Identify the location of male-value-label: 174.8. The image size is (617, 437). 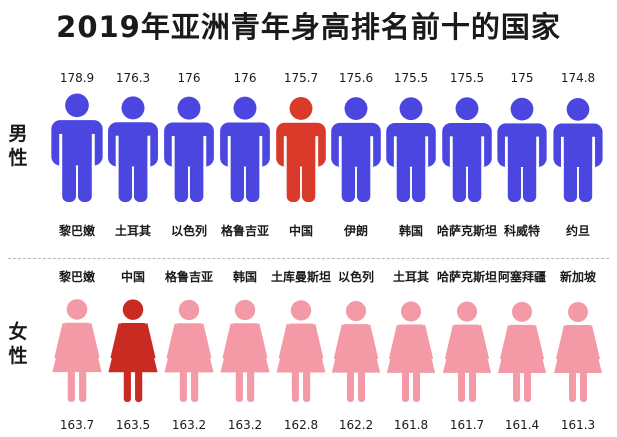
(578, 78).